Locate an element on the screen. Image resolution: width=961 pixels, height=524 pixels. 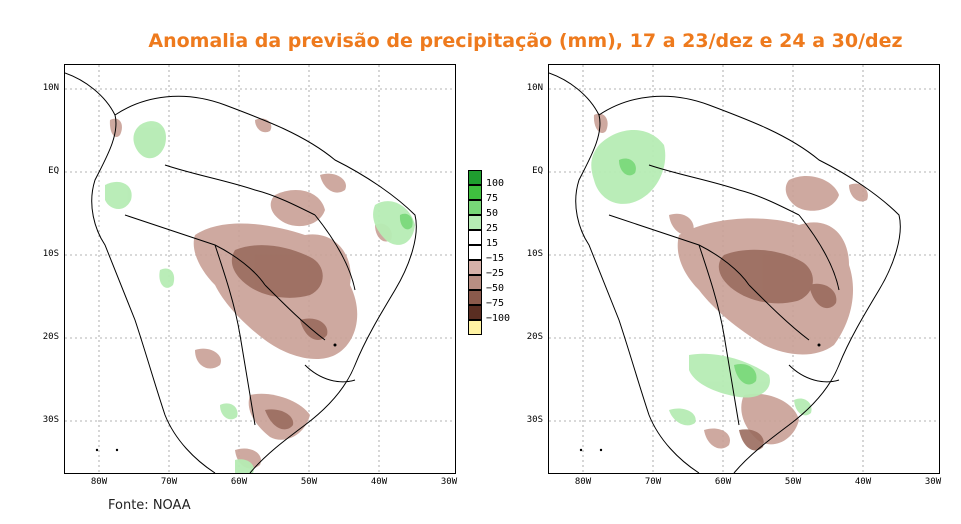
legend-label: −75 is located at coordinates (495, 303).